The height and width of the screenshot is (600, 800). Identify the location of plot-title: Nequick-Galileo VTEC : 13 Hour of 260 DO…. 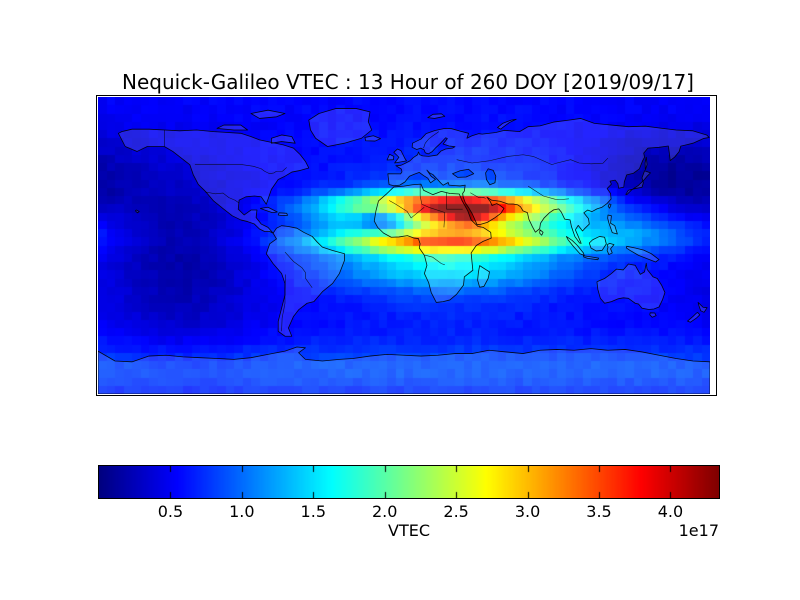
(407, 82).